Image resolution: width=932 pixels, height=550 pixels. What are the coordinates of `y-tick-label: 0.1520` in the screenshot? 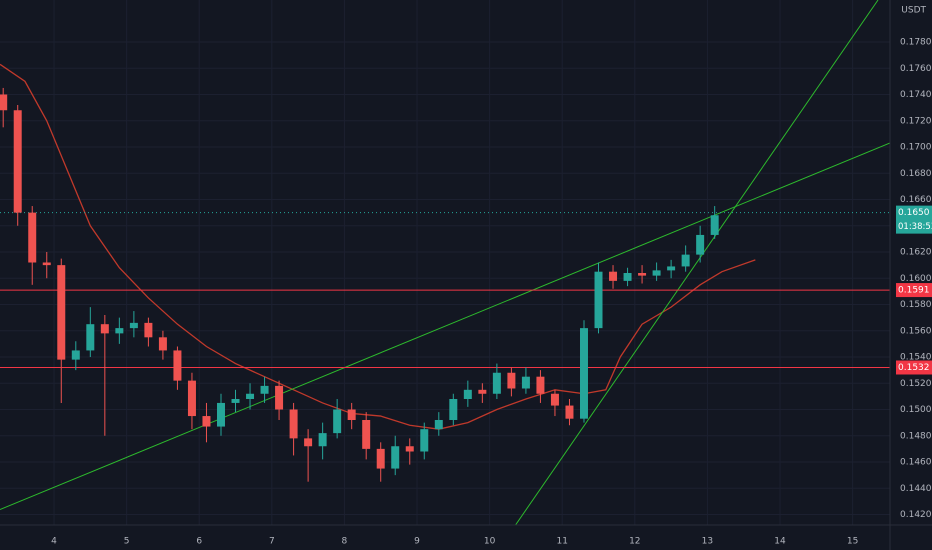 It's located at (916, 384).